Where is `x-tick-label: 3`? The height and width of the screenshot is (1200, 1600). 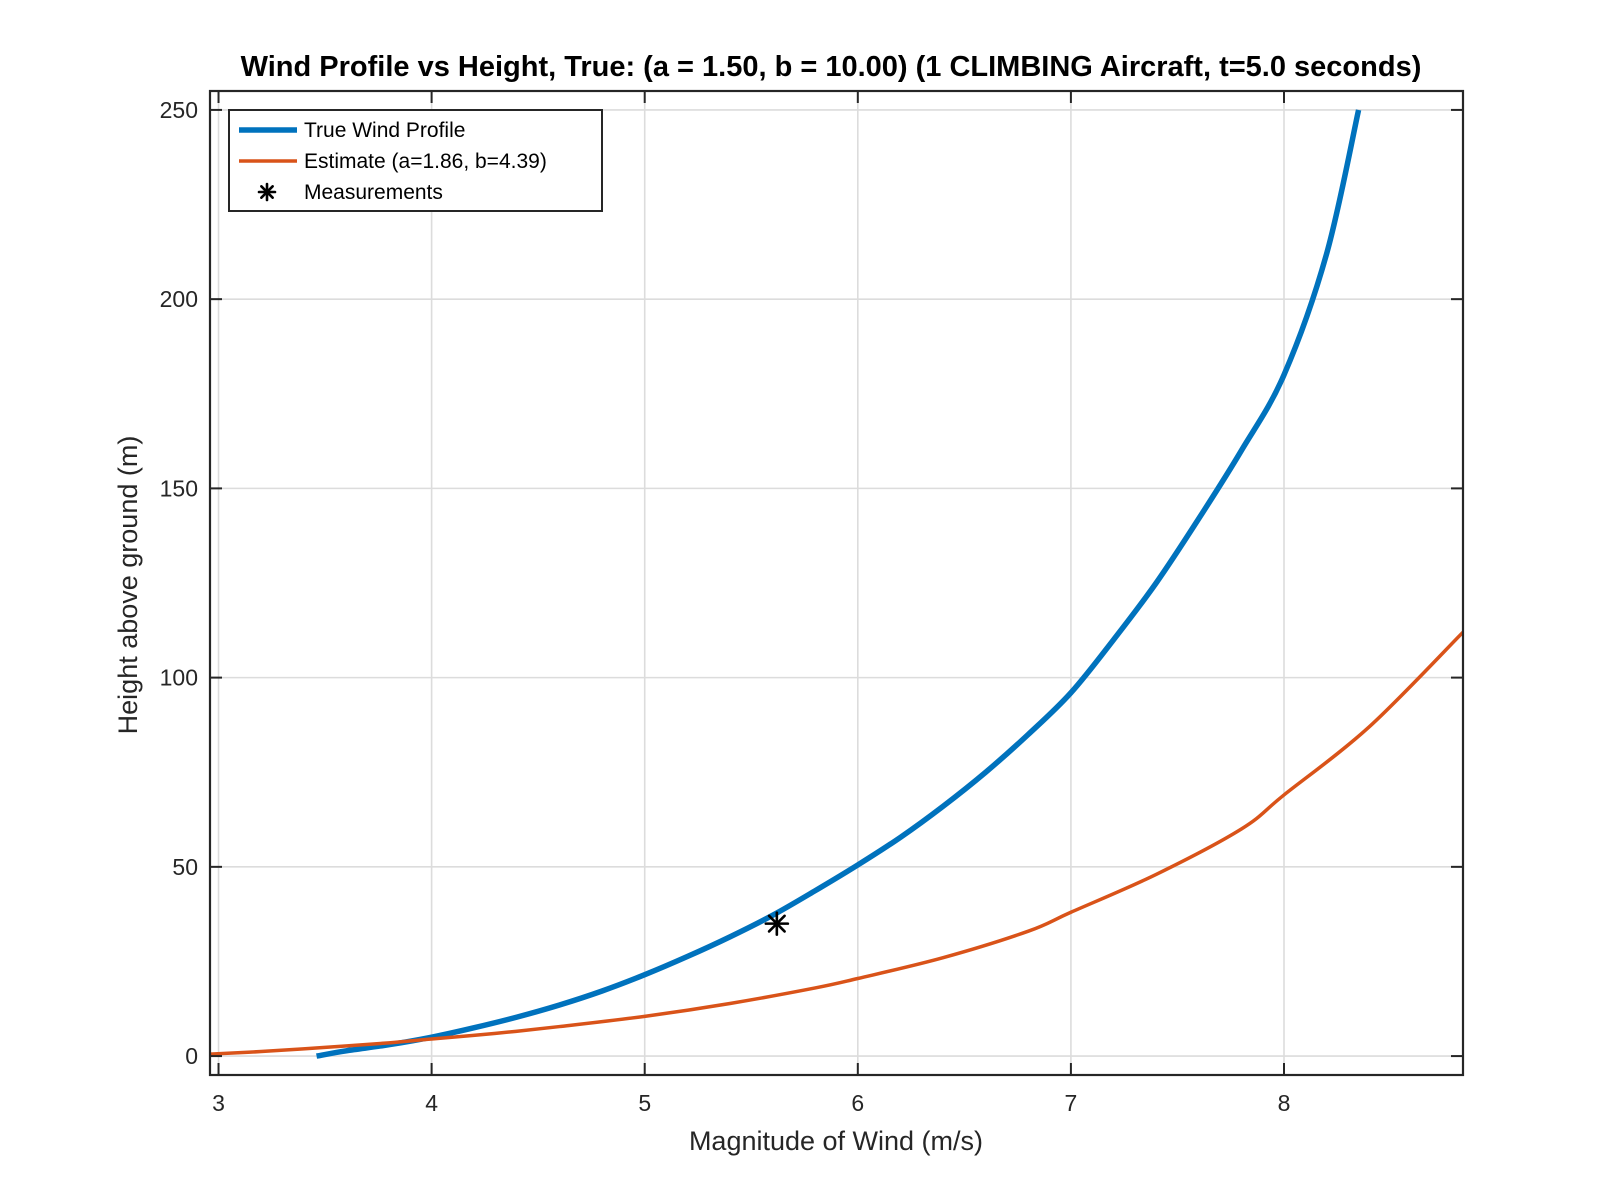
x-tick-label: 3 is located at coordinates (218, 1103).